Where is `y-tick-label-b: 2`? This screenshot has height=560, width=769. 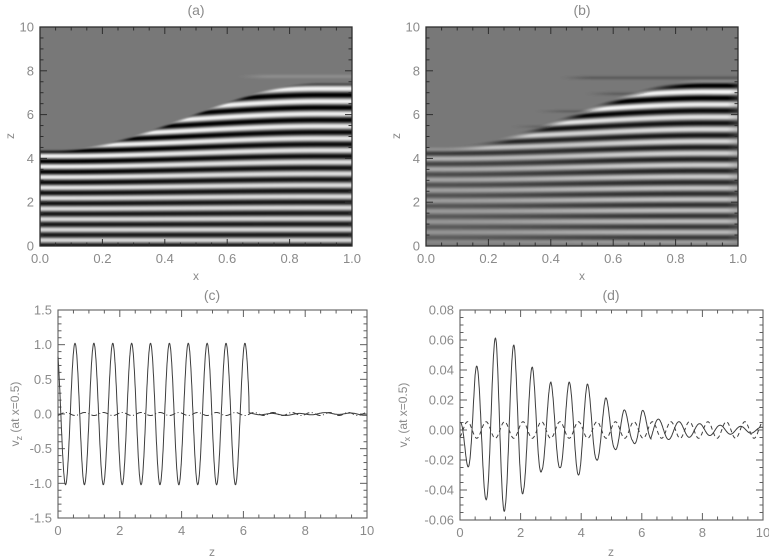 y-tick-label-b: 2 is located at coordinates (416, 202).